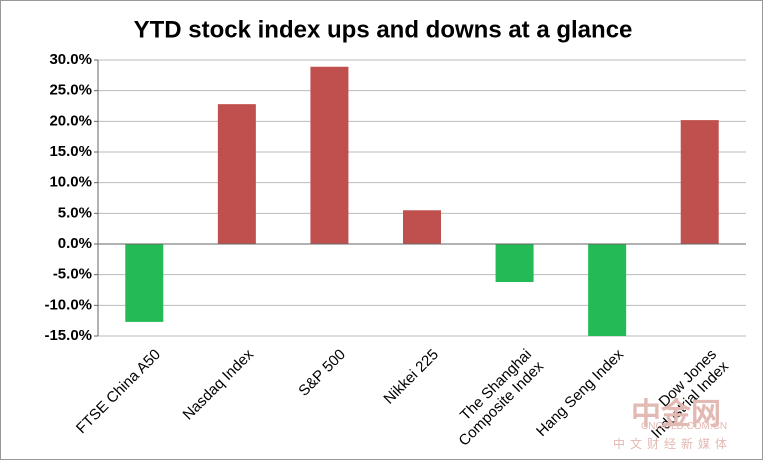 This screenshot has width=763, height=460. Describe the element at coordinates (70, 59) in the screenshot. I see `y-tick-label: 30.0%` at that location.